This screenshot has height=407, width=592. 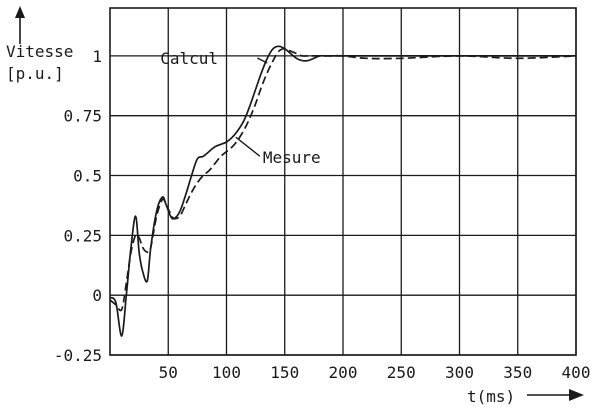 I want to click on y-tick-label: 0.75, so click(x=82, y=116).